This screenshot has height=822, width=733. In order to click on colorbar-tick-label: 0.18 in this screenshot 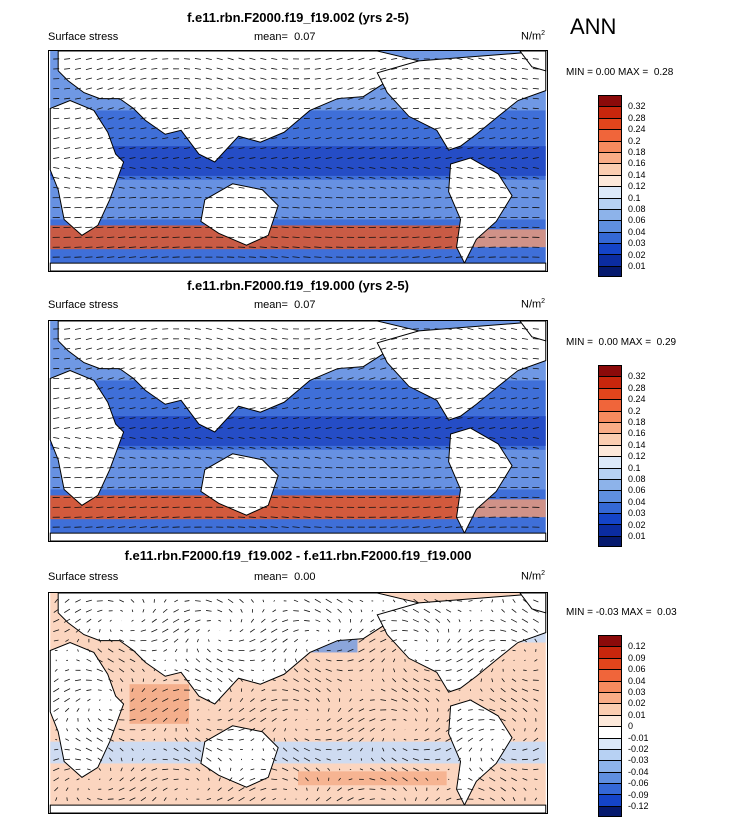, I will do `click(637, 422)`.